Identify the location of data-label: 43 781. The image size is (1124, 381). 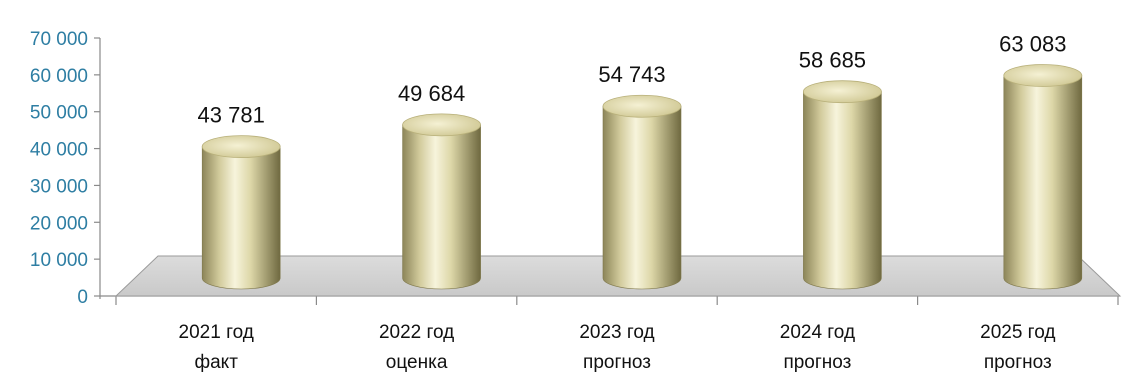
(231, 115).